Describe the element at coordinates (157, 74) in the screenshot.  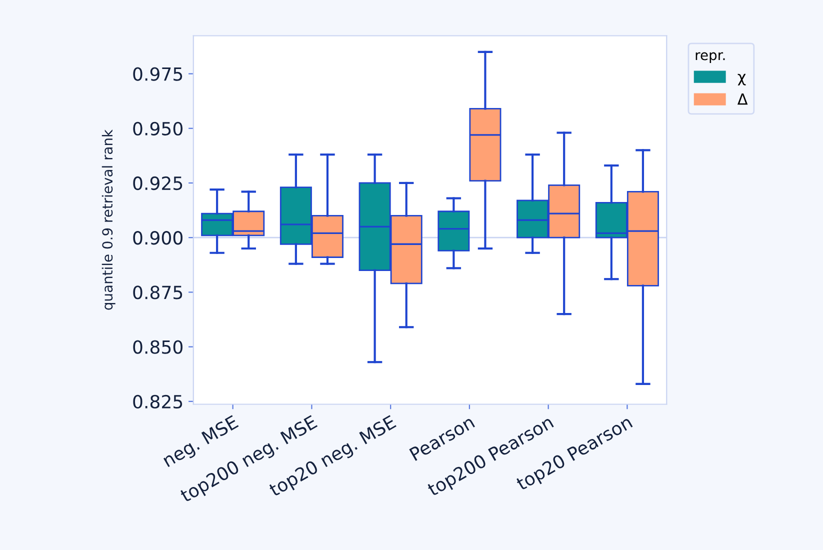
I see `y-tick-label: 0.975` at that location.